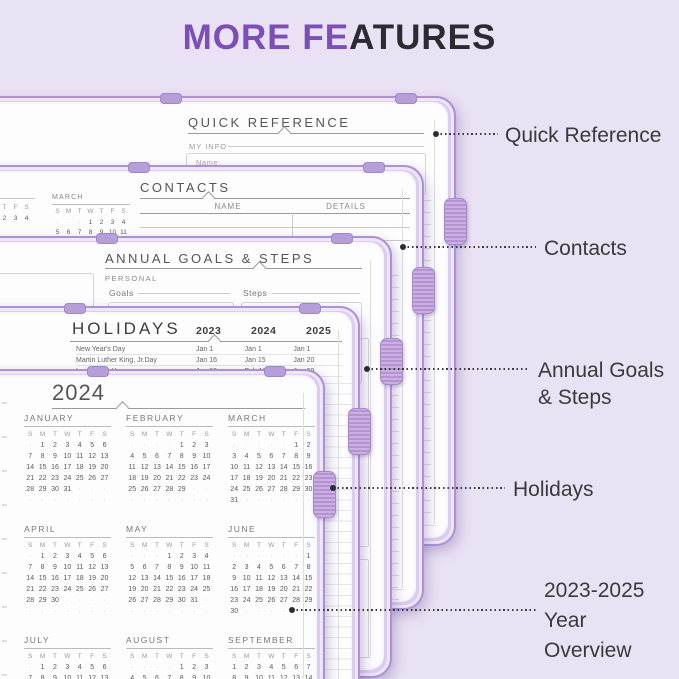  What do you see at coordinates (412, 610) in the screenshot?
I see `leader-year-overview` at bounding box center [412, 610].